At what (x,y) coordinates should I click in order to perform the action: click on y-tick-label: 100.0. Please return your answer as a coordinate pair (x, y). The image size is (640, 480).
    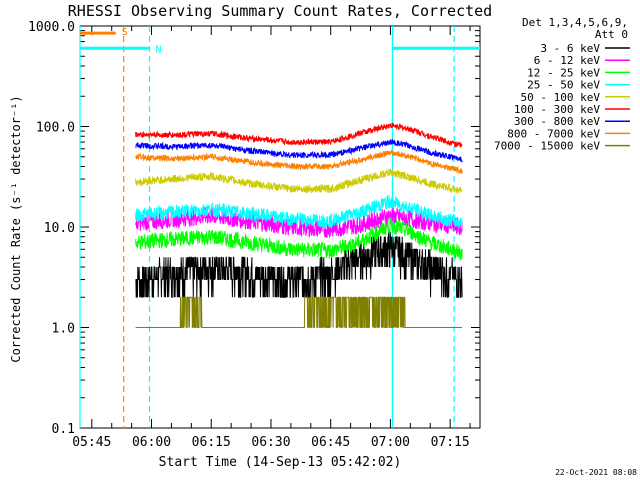
    Looking at the image, I should click on (55, 128).